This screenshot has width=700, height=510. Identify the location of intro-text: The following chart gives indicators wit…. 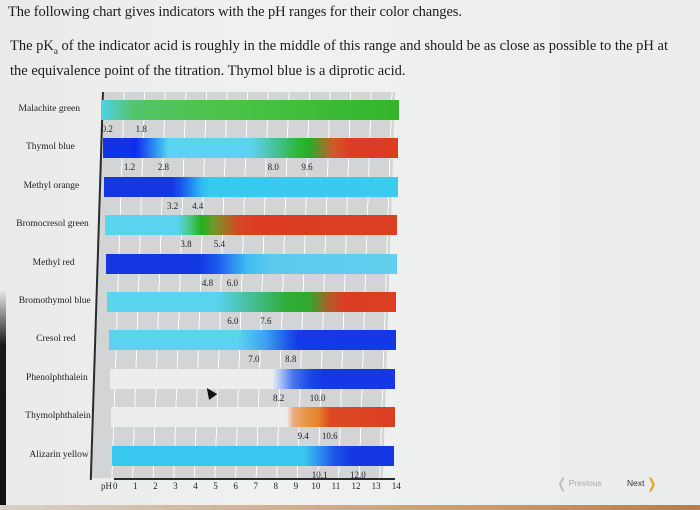
(235, 12).